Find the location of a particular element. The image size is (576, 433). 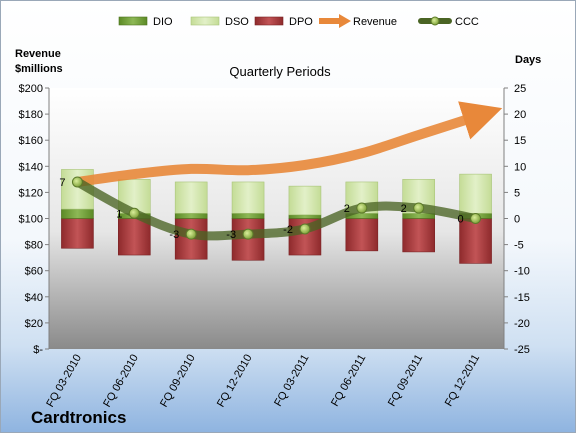

legend-label: DSO is located at coordinates (237, 22).